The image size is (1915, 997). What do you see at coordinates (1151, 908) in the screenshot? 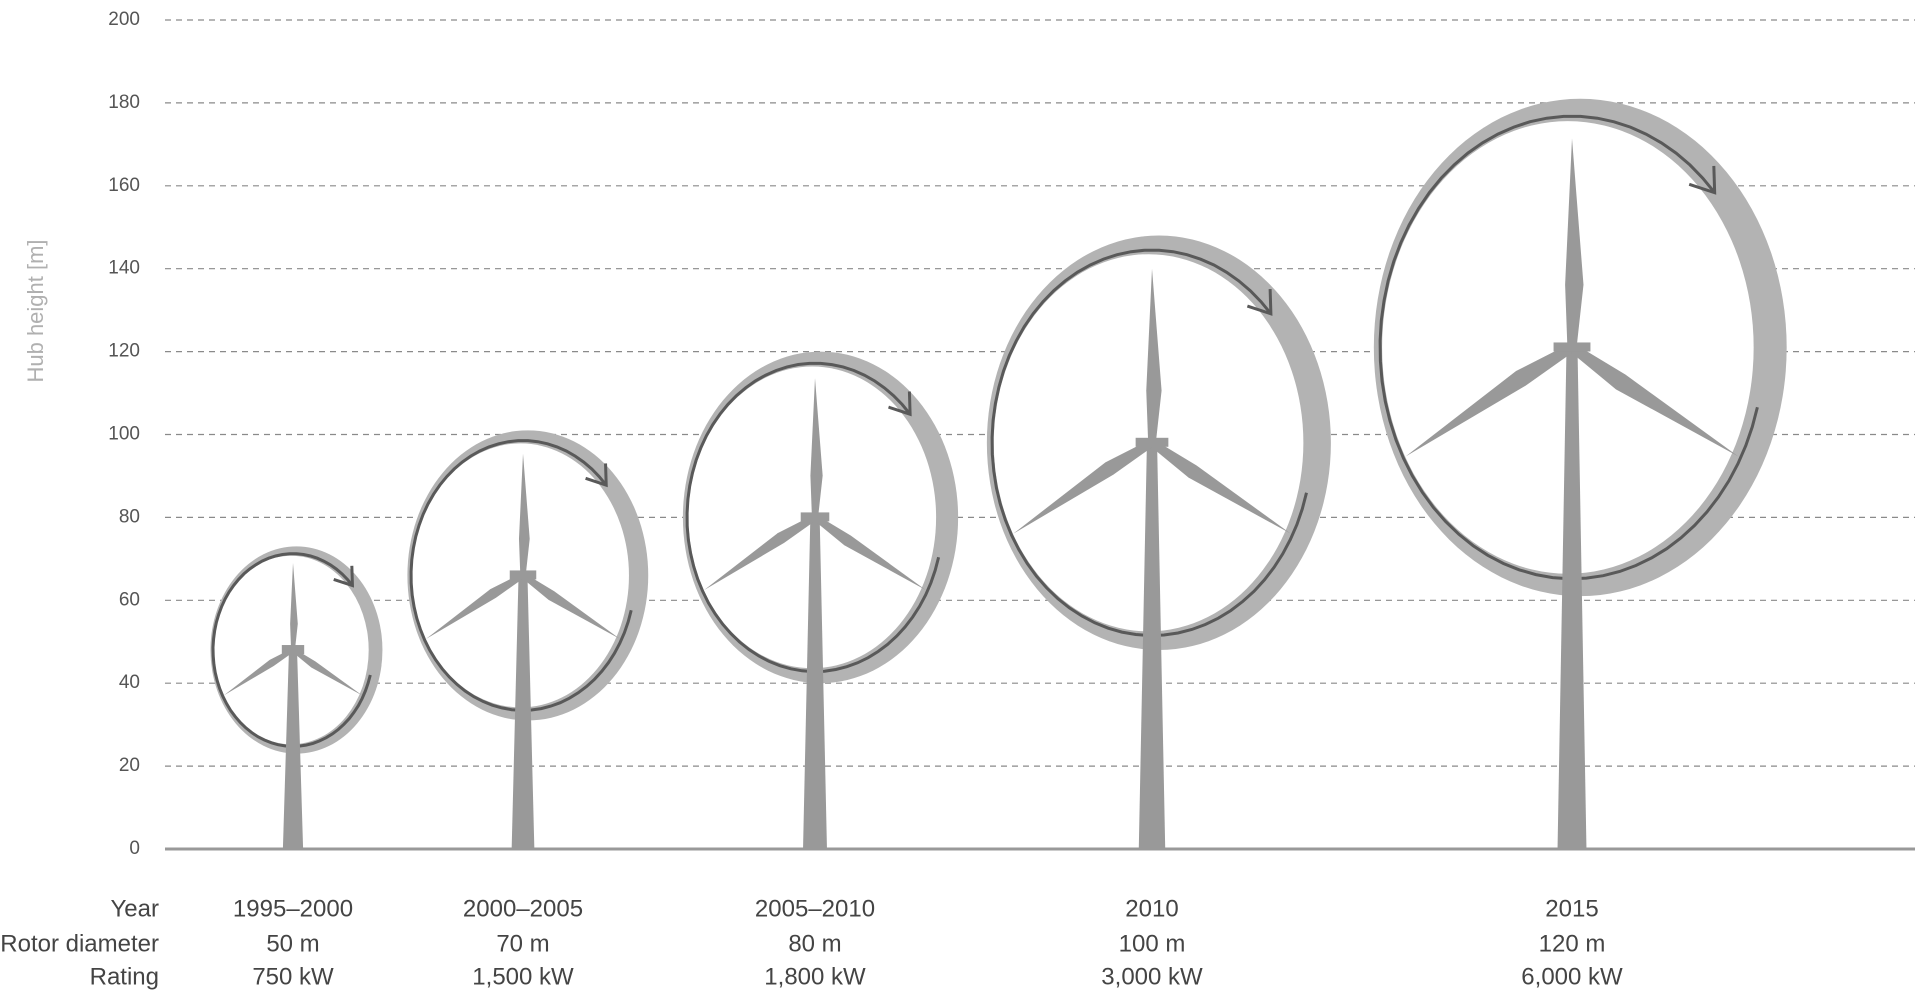
I see `x-category-label: 2010` at bounding box center [1151, 908].